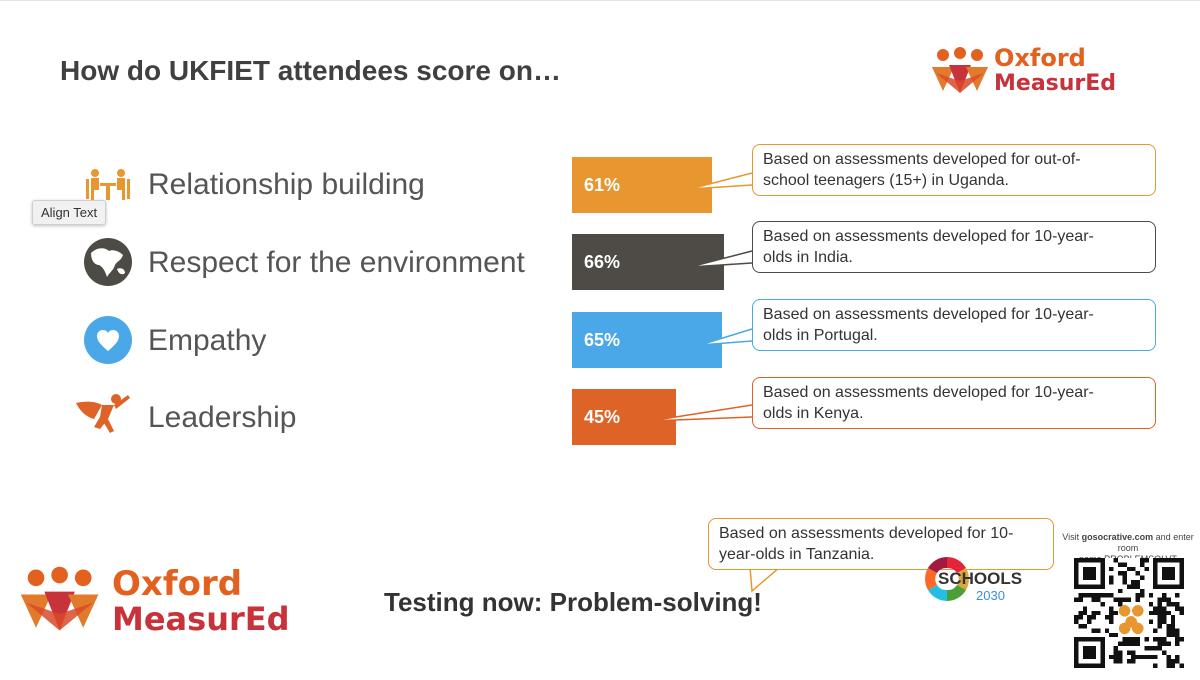  Describe the element at coordinates (813, 413) in the screenshot. I see `callout-line: olds in Kenya.` at that location.